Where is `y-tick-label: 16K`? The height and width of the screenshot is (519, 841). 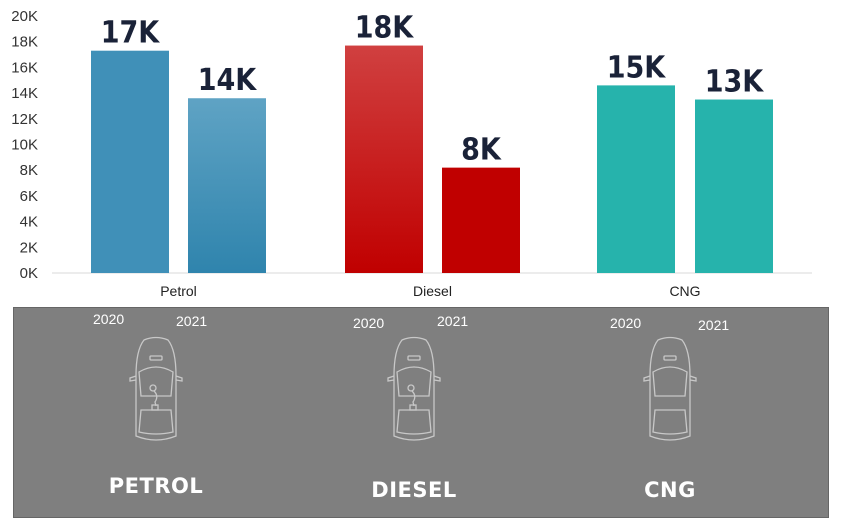 y-tick-label: 16K is located at coordinates (24, 67).